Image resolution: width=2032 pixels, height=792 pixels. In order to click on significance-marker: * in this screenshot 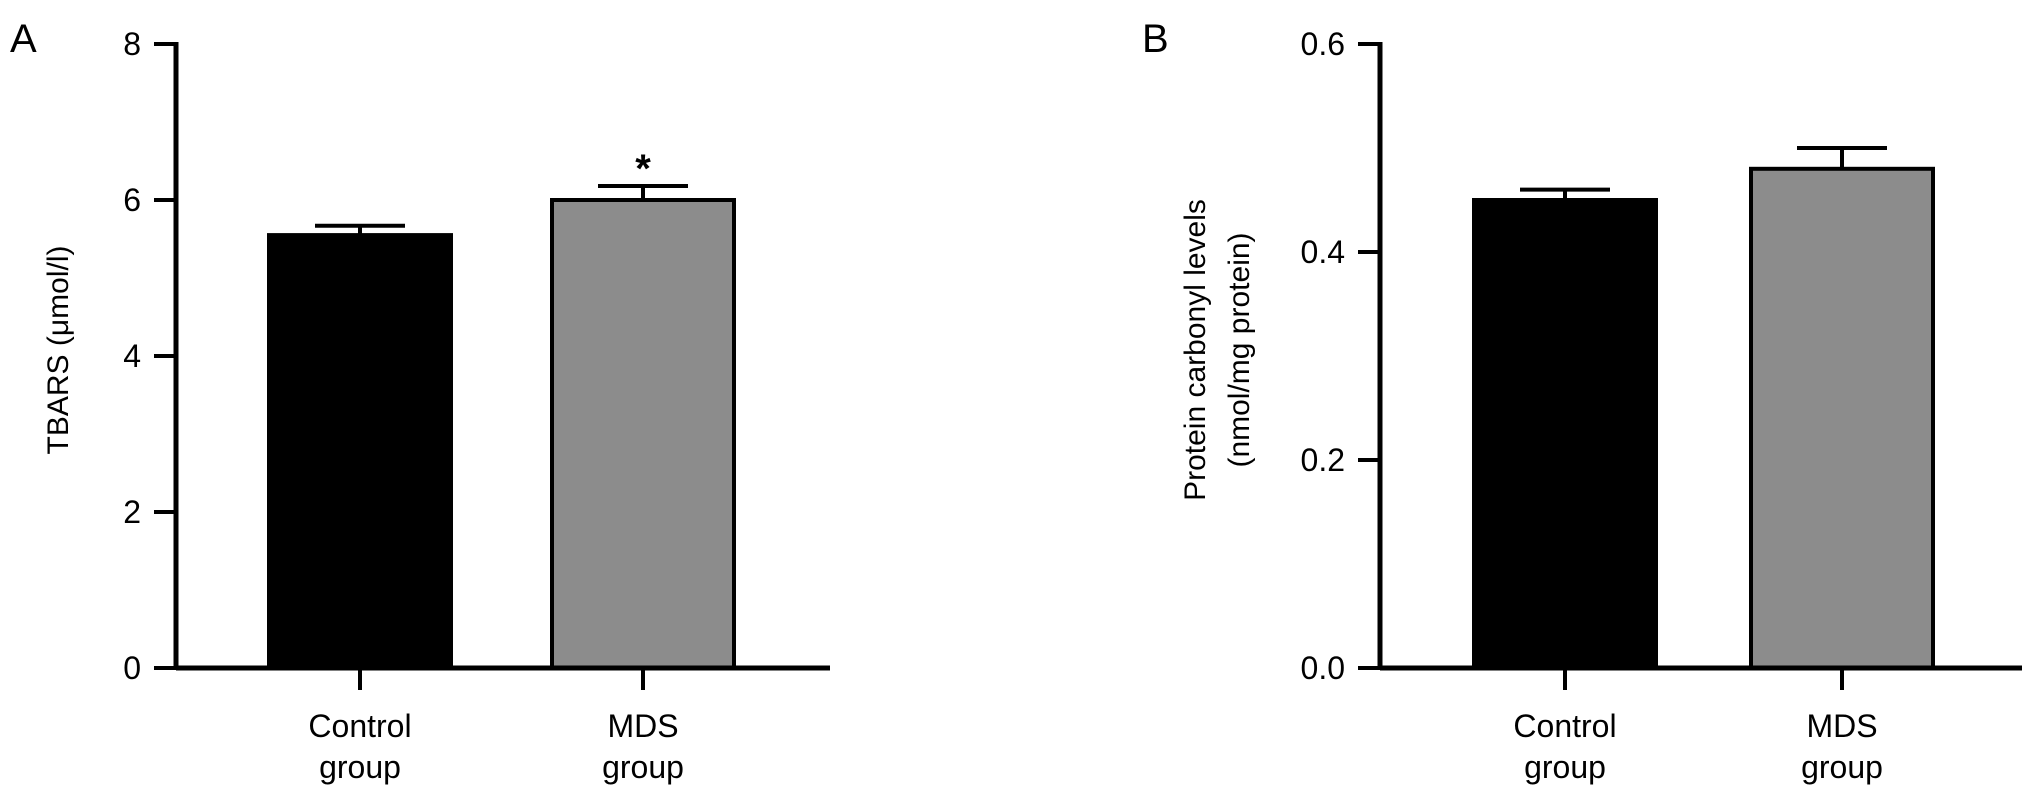, I will do `click(643, 169)`.